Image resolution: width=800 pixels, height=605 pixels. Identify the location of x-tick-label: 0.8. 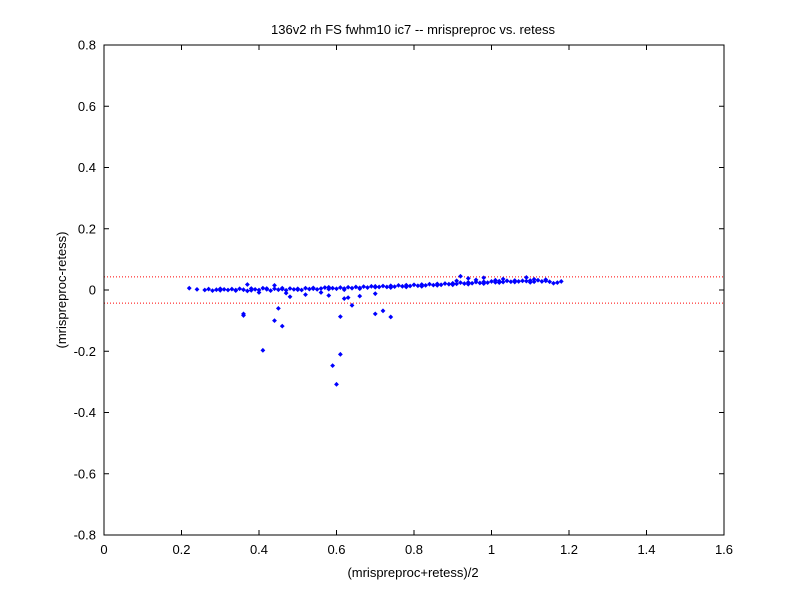
(414, 549).